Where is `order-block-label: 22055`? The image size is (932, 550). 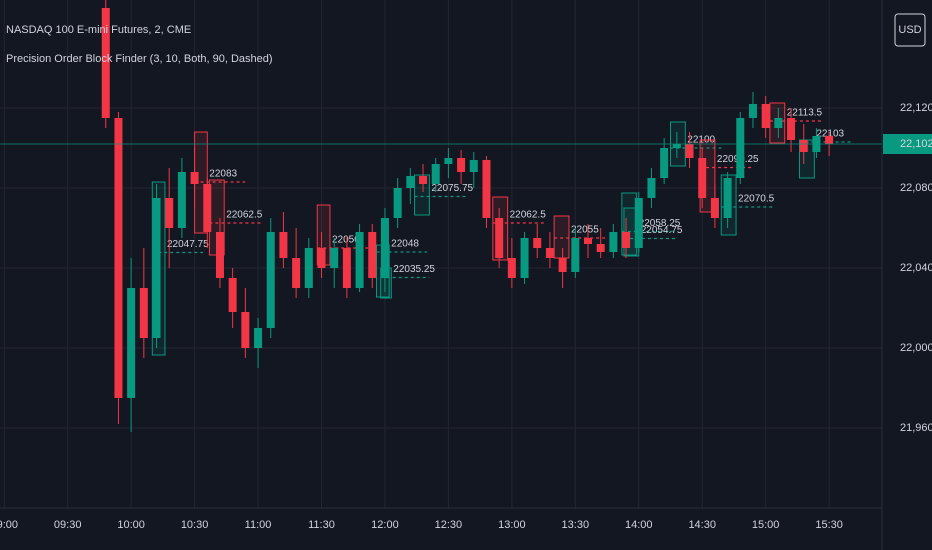 order-block-label: 22055 is located at coordinates (585, 230).